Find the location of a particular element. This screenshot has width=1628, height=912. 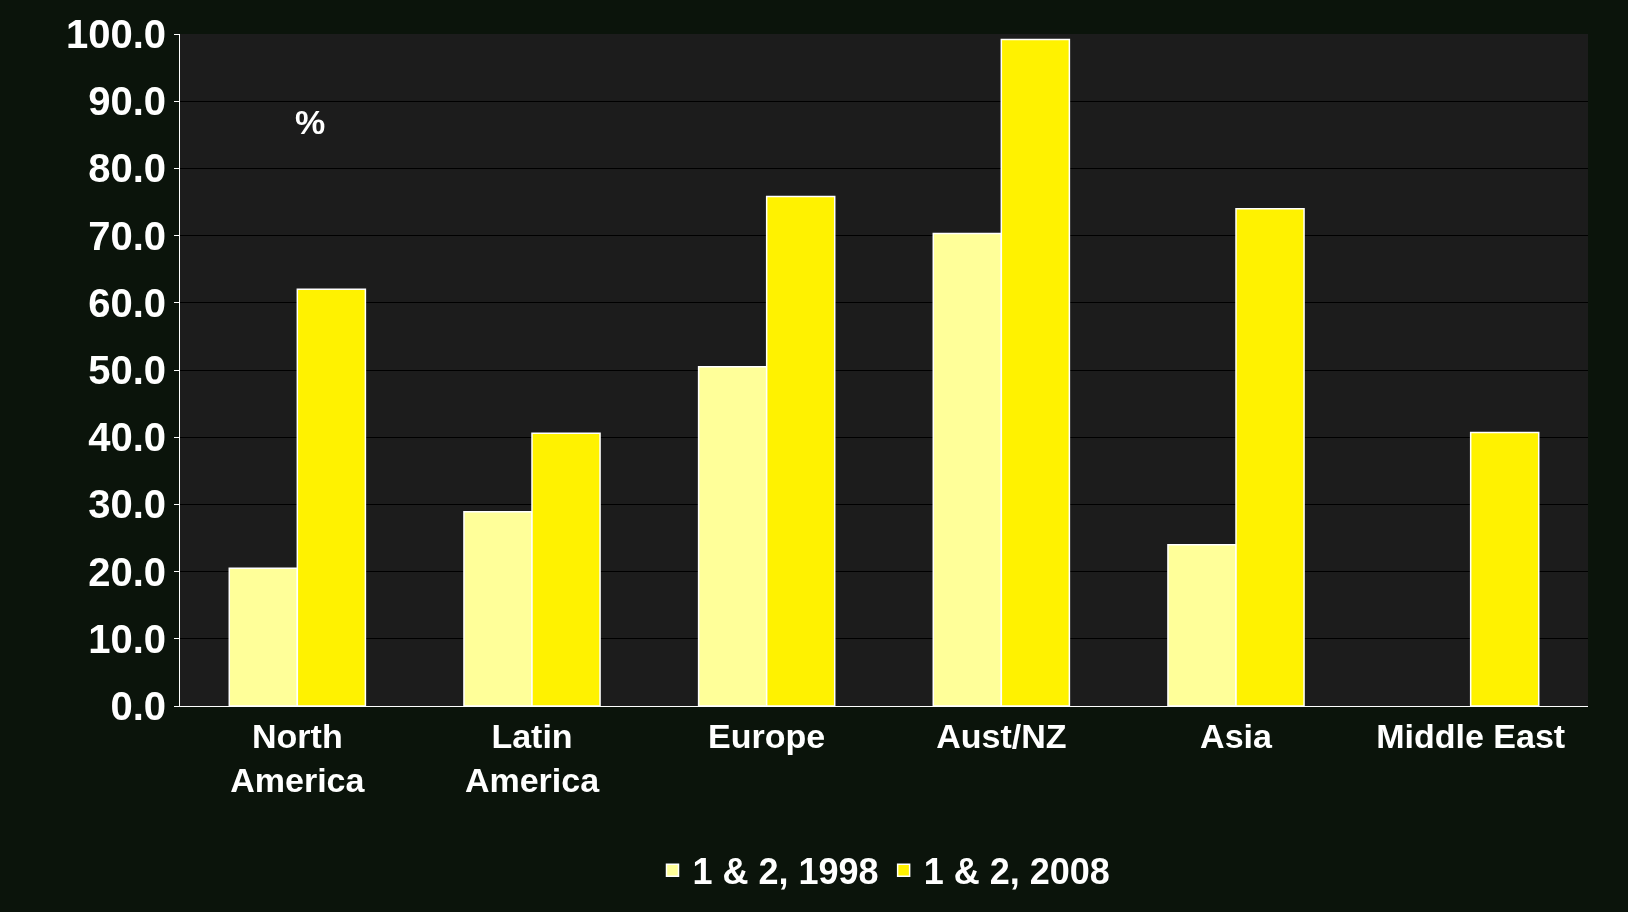

y-tick-label: 50.0 is located at coordinates (127, 370).